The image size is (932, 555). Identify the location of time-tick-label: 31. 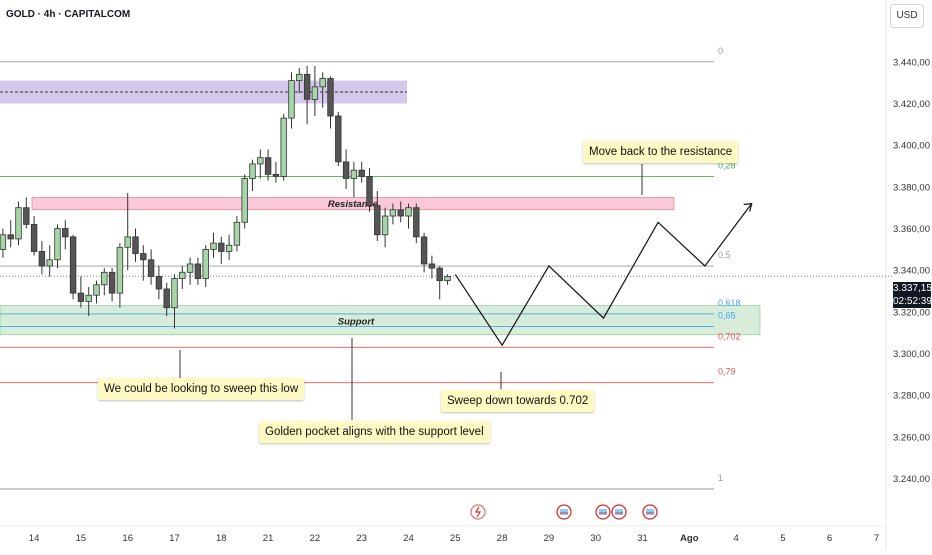
(642, 538).